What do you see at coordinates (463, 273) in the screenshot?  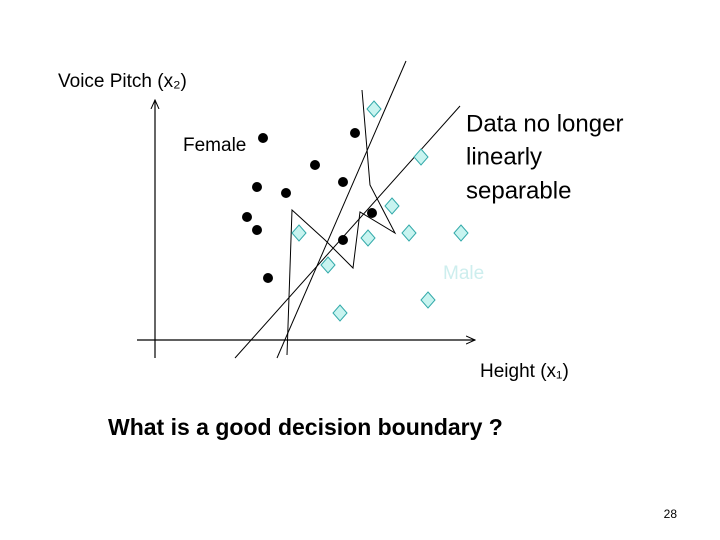 I see `male-label: Male` at bounding box center [463, 273].